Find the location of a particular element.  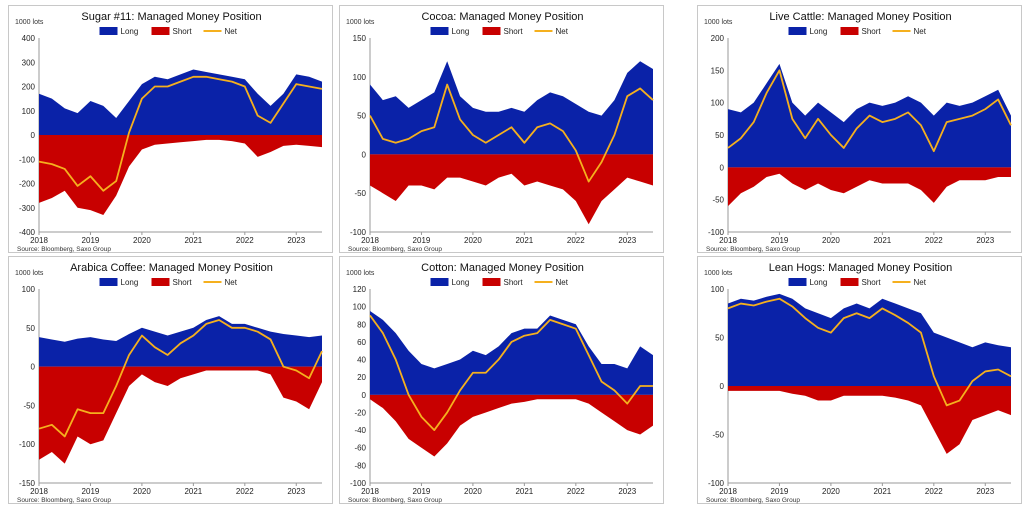

y-tick-label: 80 is located at coordinates (361, 324).